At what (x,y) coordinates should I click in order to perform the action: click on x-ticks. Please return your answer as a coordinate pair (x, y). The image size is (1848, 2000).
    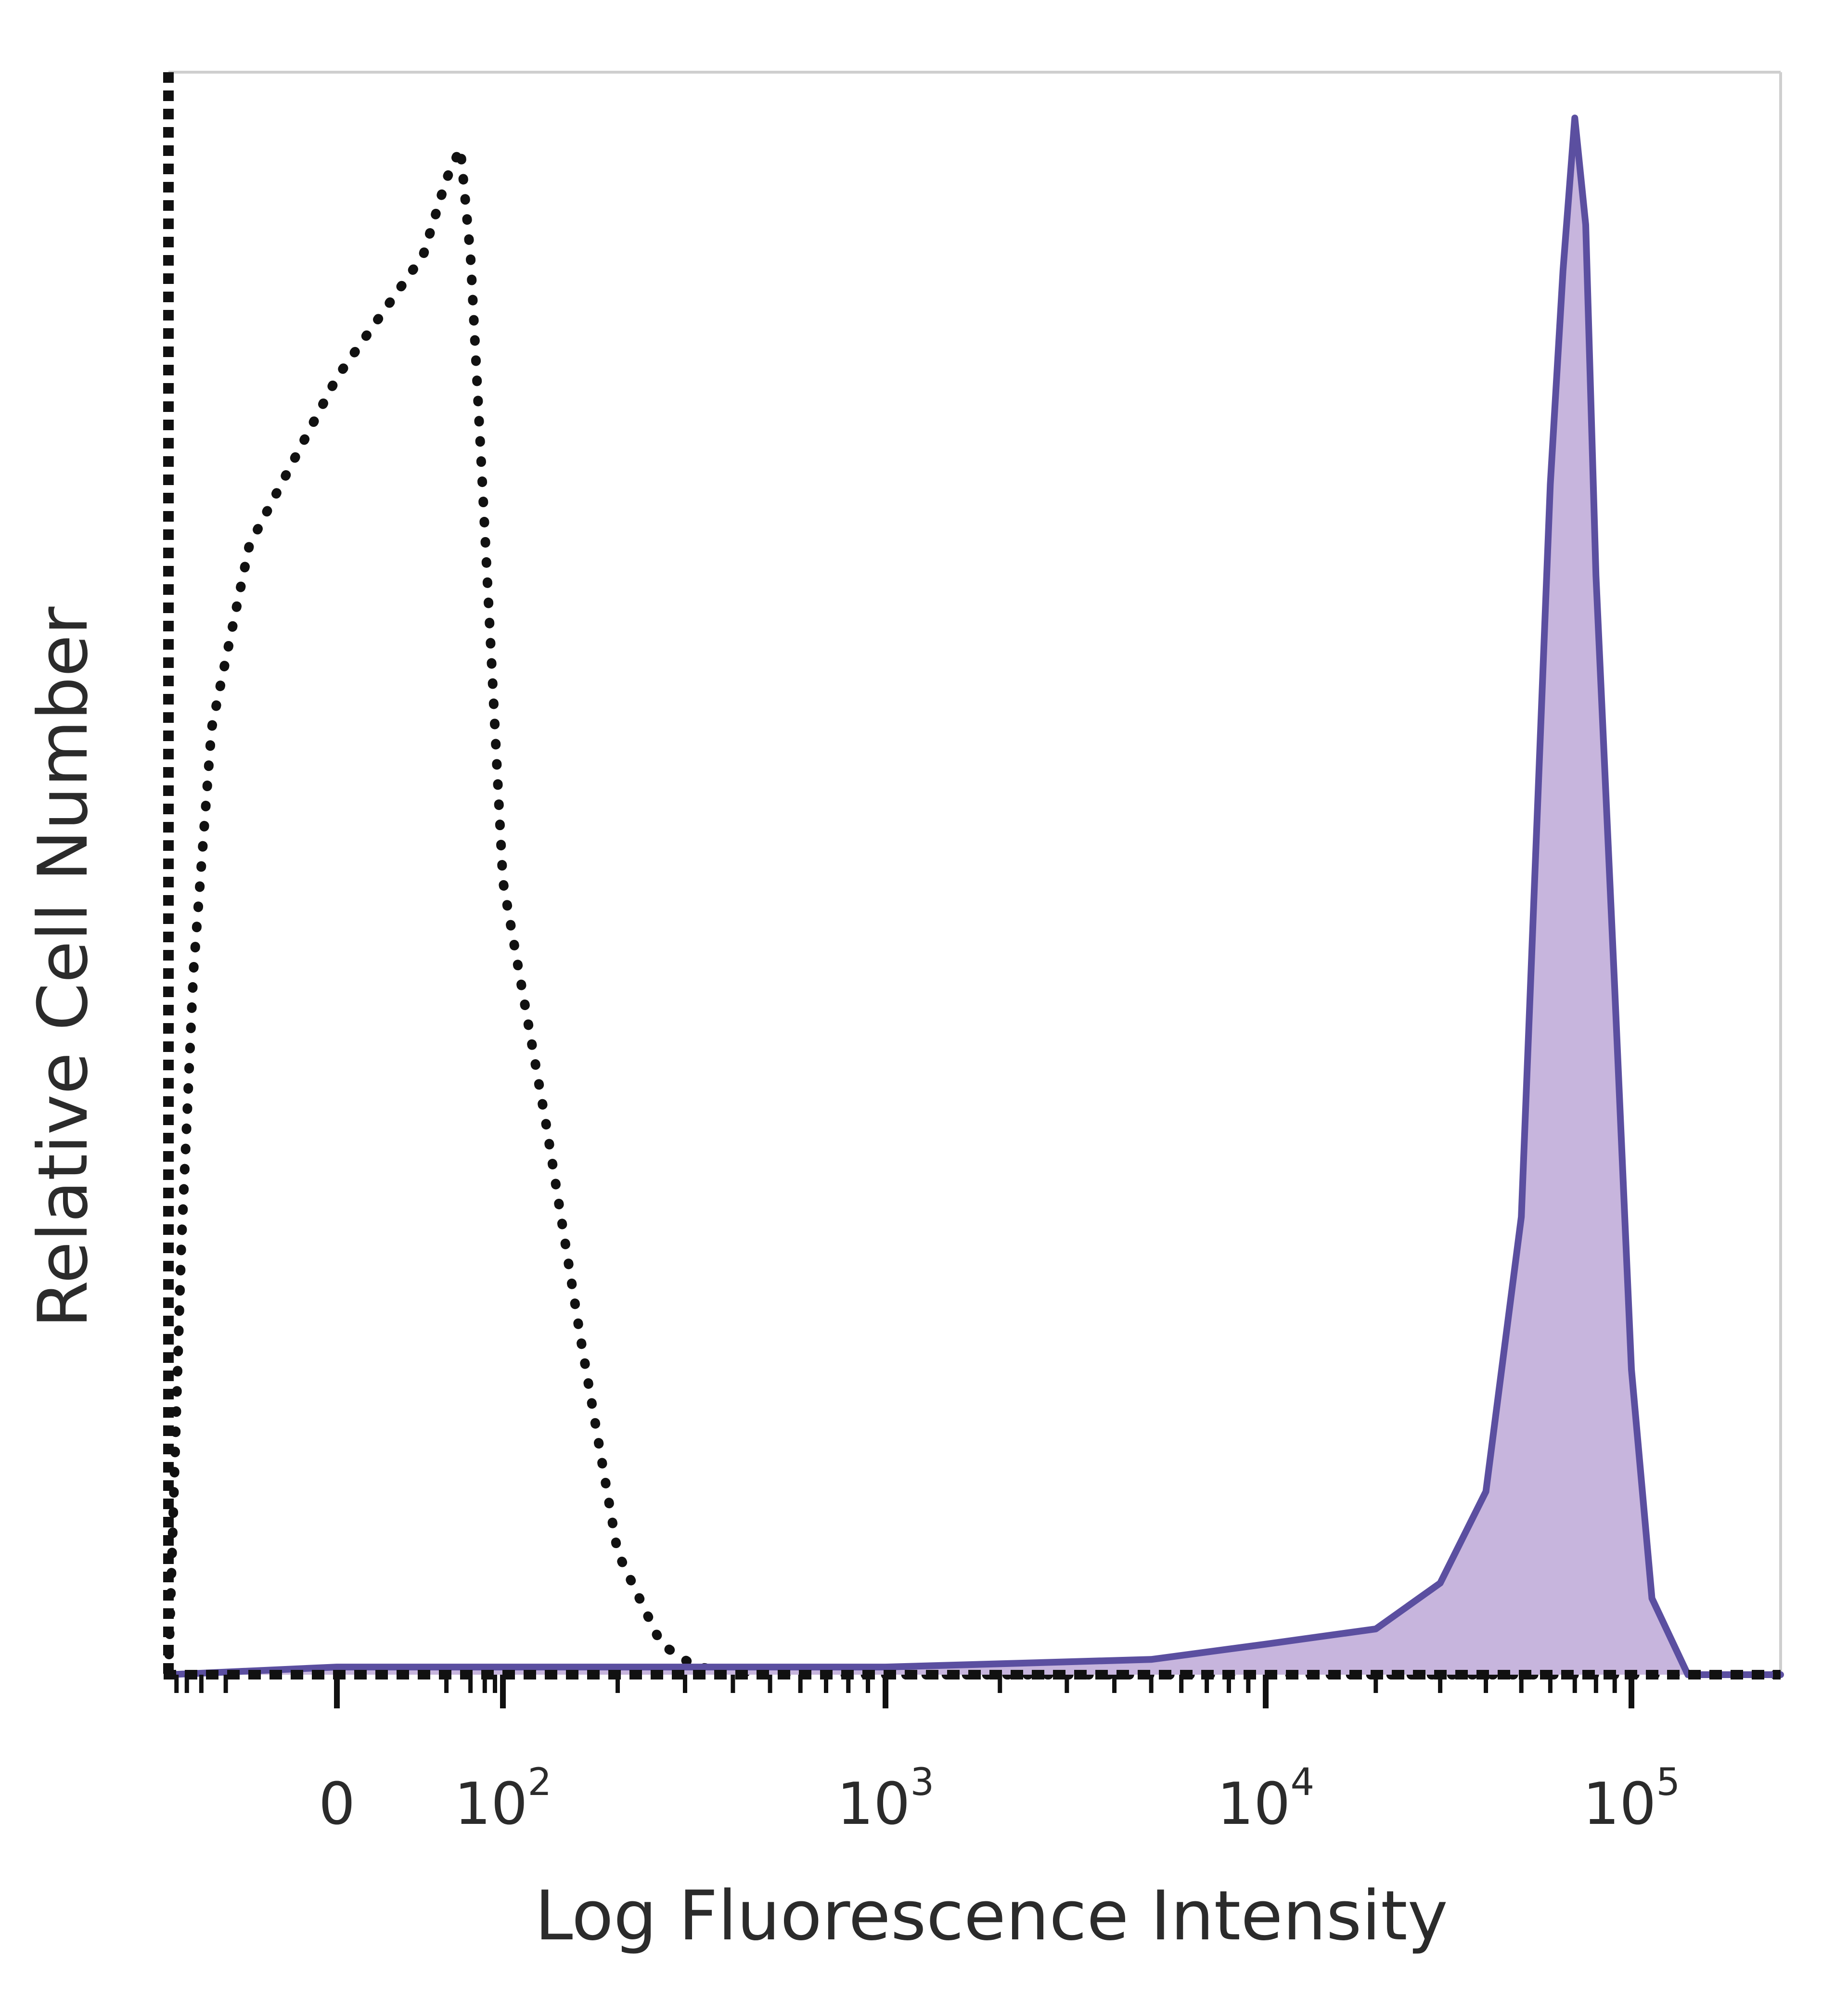
    Looking at the image, I should click on (904, 1691).